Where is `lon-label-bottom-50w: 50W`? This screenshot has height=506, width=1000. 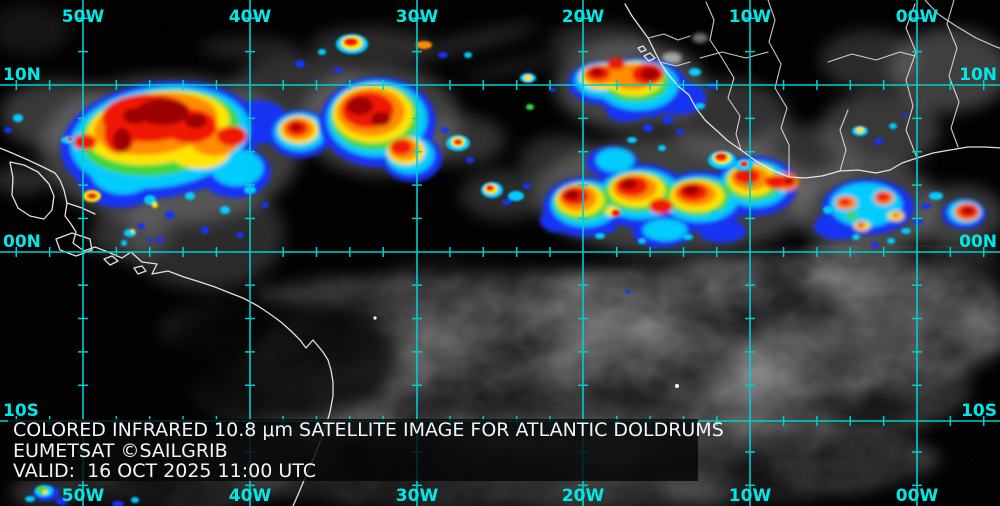
lon-label-bottom-50w: 50W is located at coordinates (83, 496).